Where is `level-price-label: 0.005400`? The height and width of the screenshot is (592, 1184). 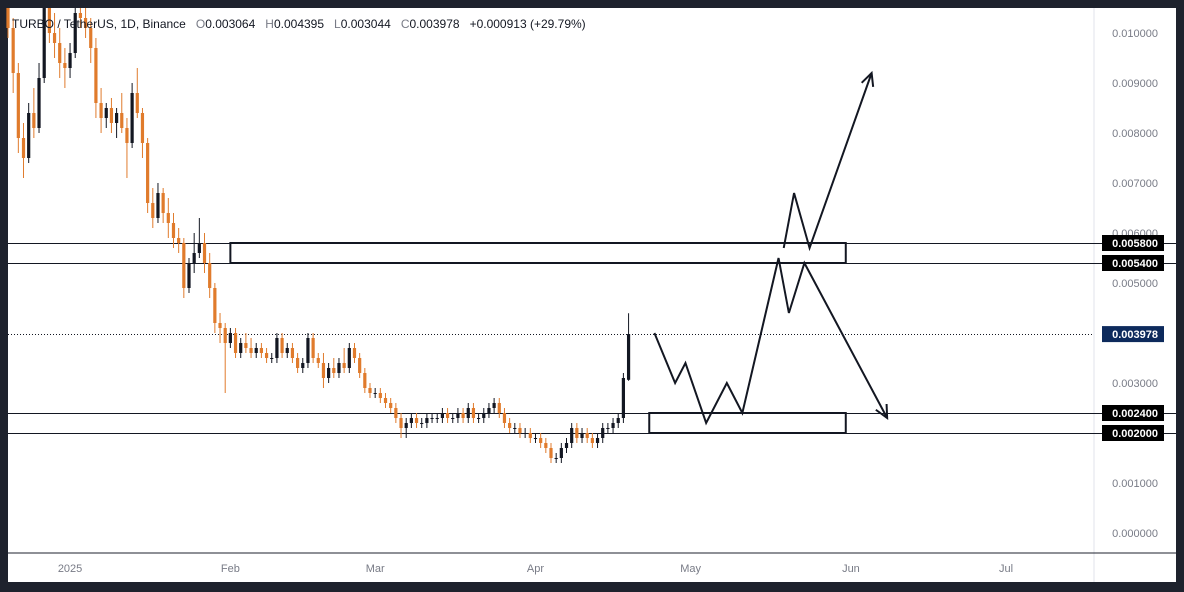
level-price-label: 0.005400 is located at coordinates (1135, 264).